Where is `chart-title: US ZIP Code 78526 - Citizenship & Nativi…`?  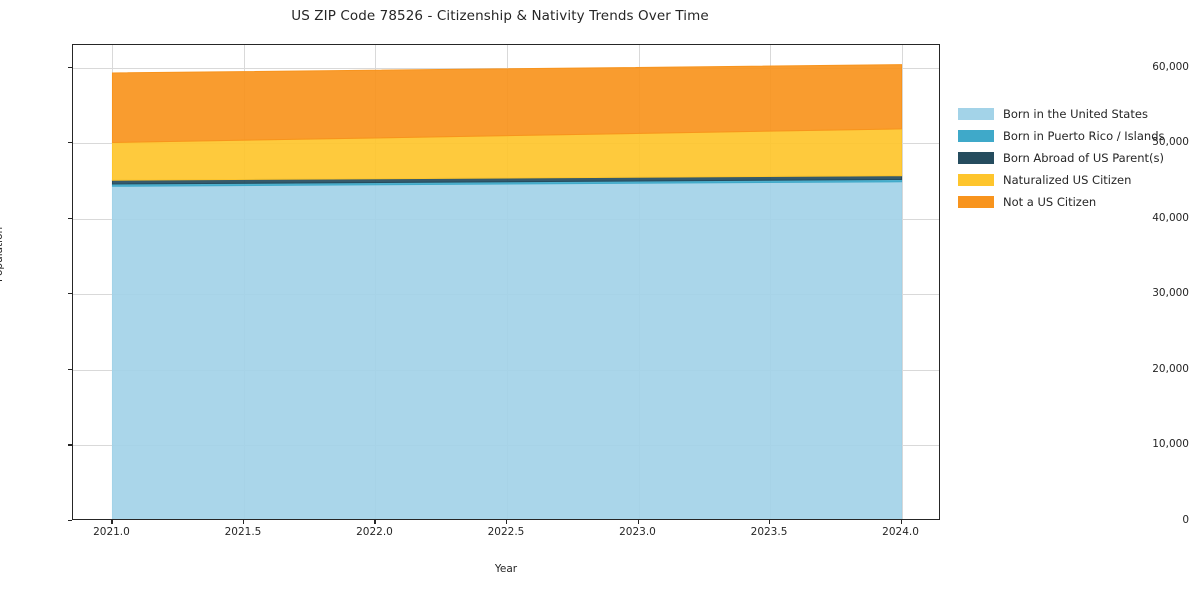 chart-title: US ZIP Code 78526 - Citizenship & Nativi… is located at coordinates (500, 16).